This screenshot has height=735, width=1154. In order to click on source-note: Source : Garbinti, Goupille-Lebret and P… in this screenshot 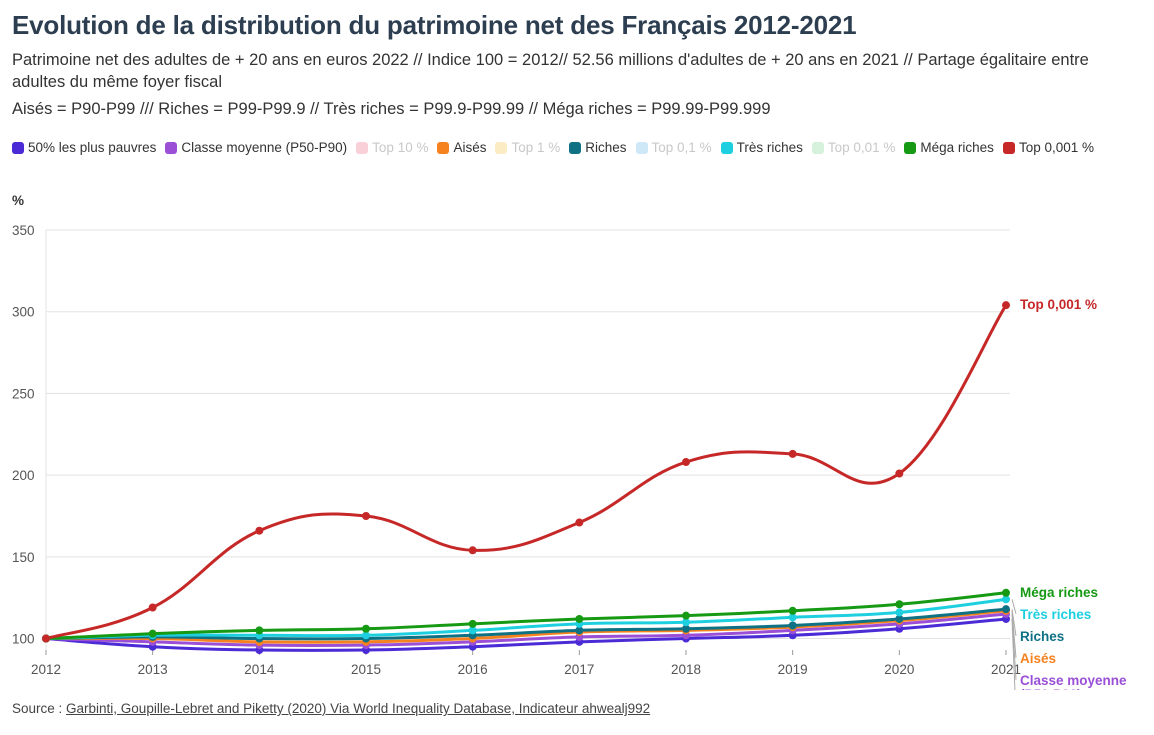, I will do `click(331, 708)`.